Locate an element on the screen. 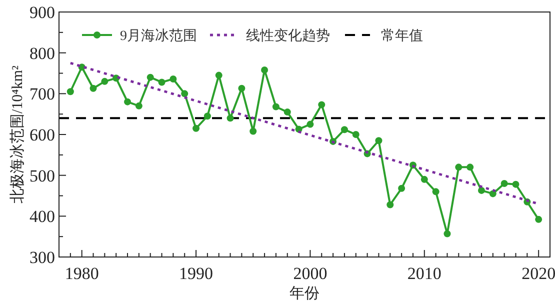 The height and width of the screenshot is (305, 555). x-axis-title: 年份 is located at coordinates (305, 293).